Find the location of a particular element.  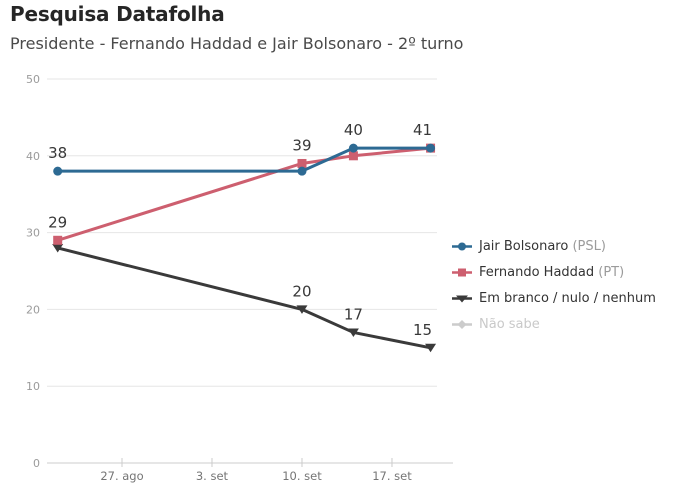

y-axis-label: 20 is located at coordinates (33, 309).